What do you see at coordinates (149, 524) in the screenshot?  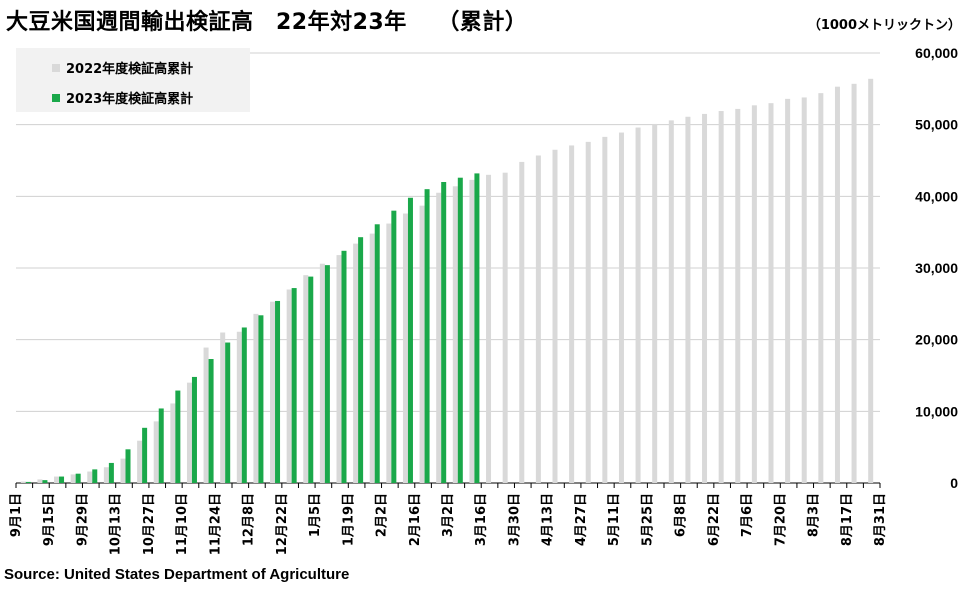 I see `x-tick-label: 10月27日` at bounding box center [149, 524].